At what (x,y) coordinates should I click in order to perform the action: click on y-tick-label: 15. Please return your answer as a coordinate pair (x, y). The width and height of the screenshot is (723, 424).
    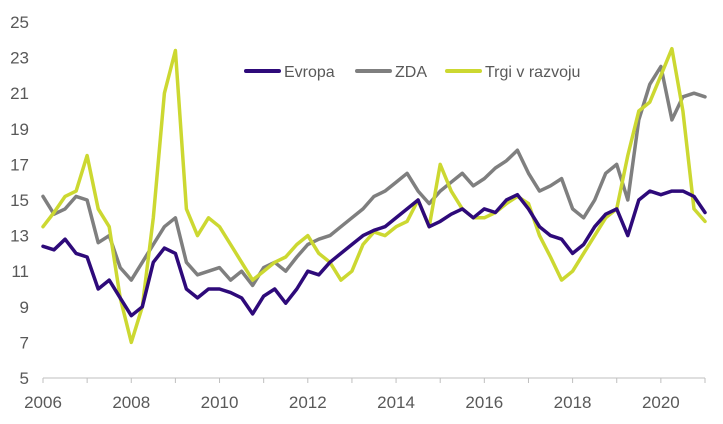
    Looking at the image, I should click on (19, 200).